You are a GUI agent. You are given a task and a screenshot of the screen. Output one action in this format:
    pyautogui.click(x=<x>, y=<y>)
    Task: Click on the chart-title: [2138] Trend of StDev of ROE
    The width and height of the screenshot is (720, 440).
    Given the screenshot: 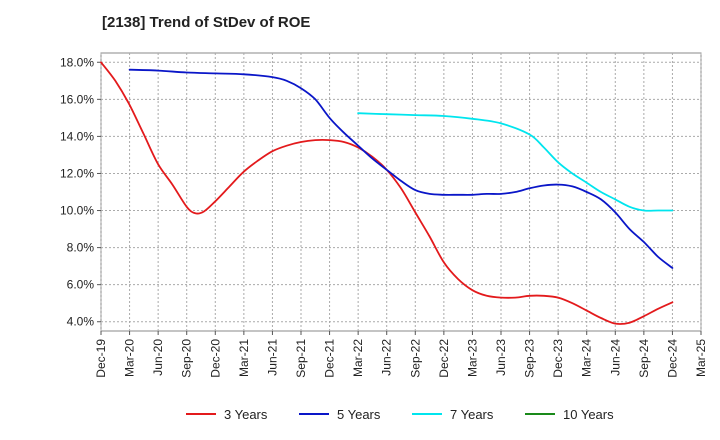 What is the action you would take?
    pyautogui.click(x=206, y=22)
    